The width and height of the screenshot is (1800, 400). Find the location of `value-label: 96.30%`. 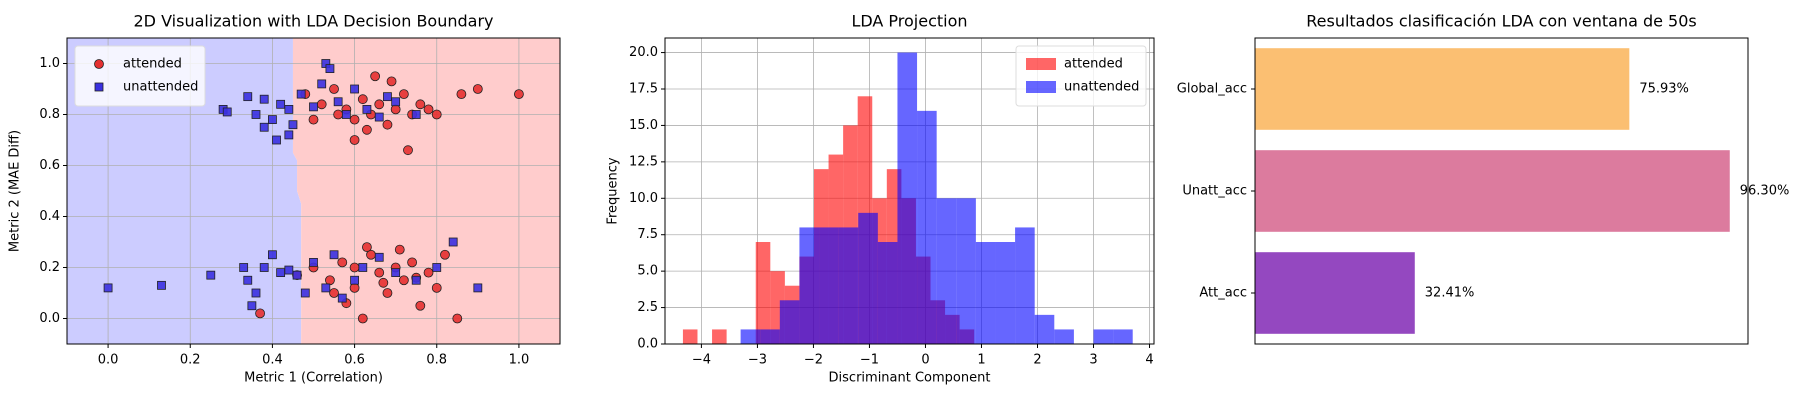

value-label: 96.30% is located at coordinates (1765, 191).